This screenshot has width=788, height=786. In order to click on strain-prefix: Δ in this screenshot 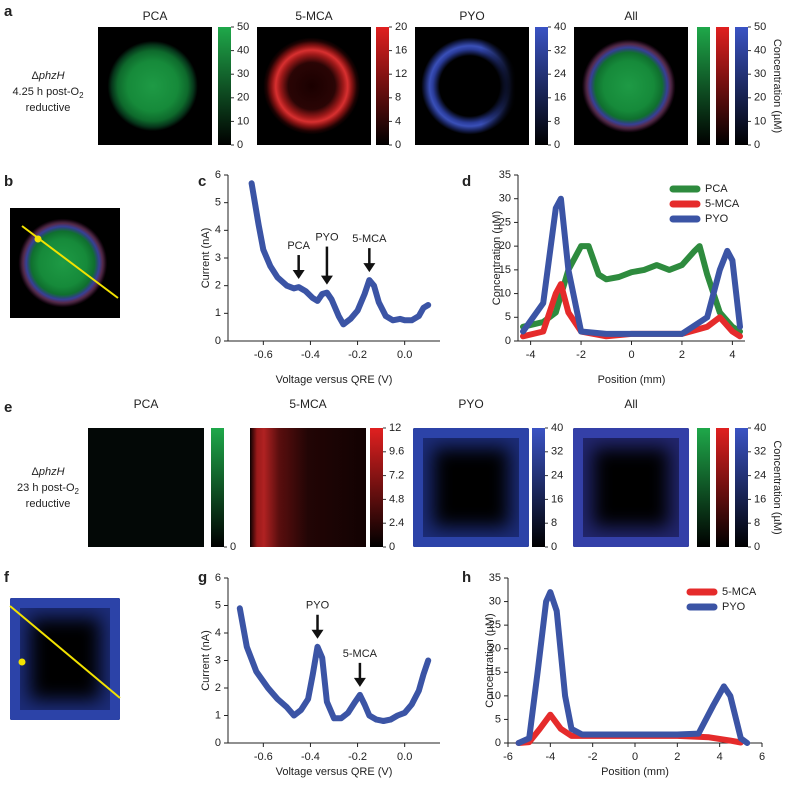, I will do `click(35, 76)`.